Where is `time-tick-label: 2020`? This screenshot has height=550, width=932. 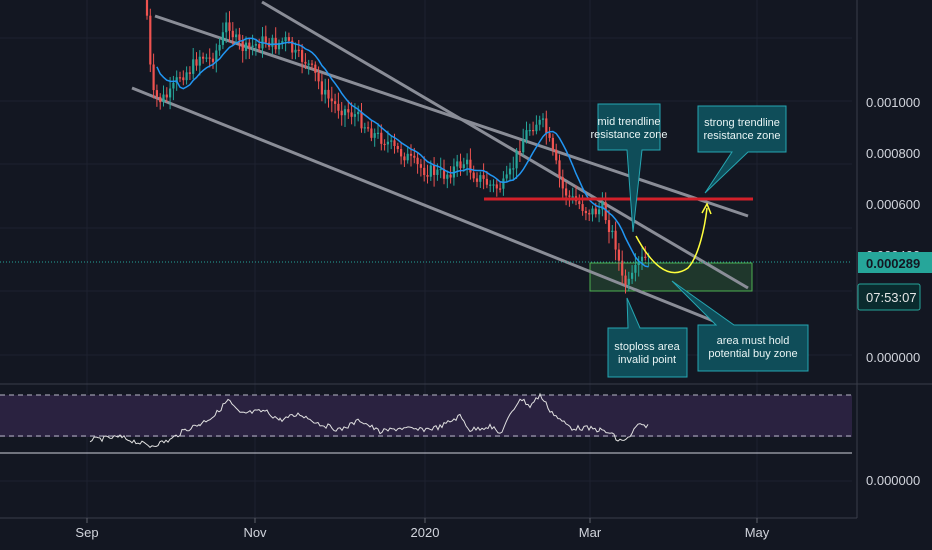
time-tick-label: 2020 is located at coordinates (425, 532).